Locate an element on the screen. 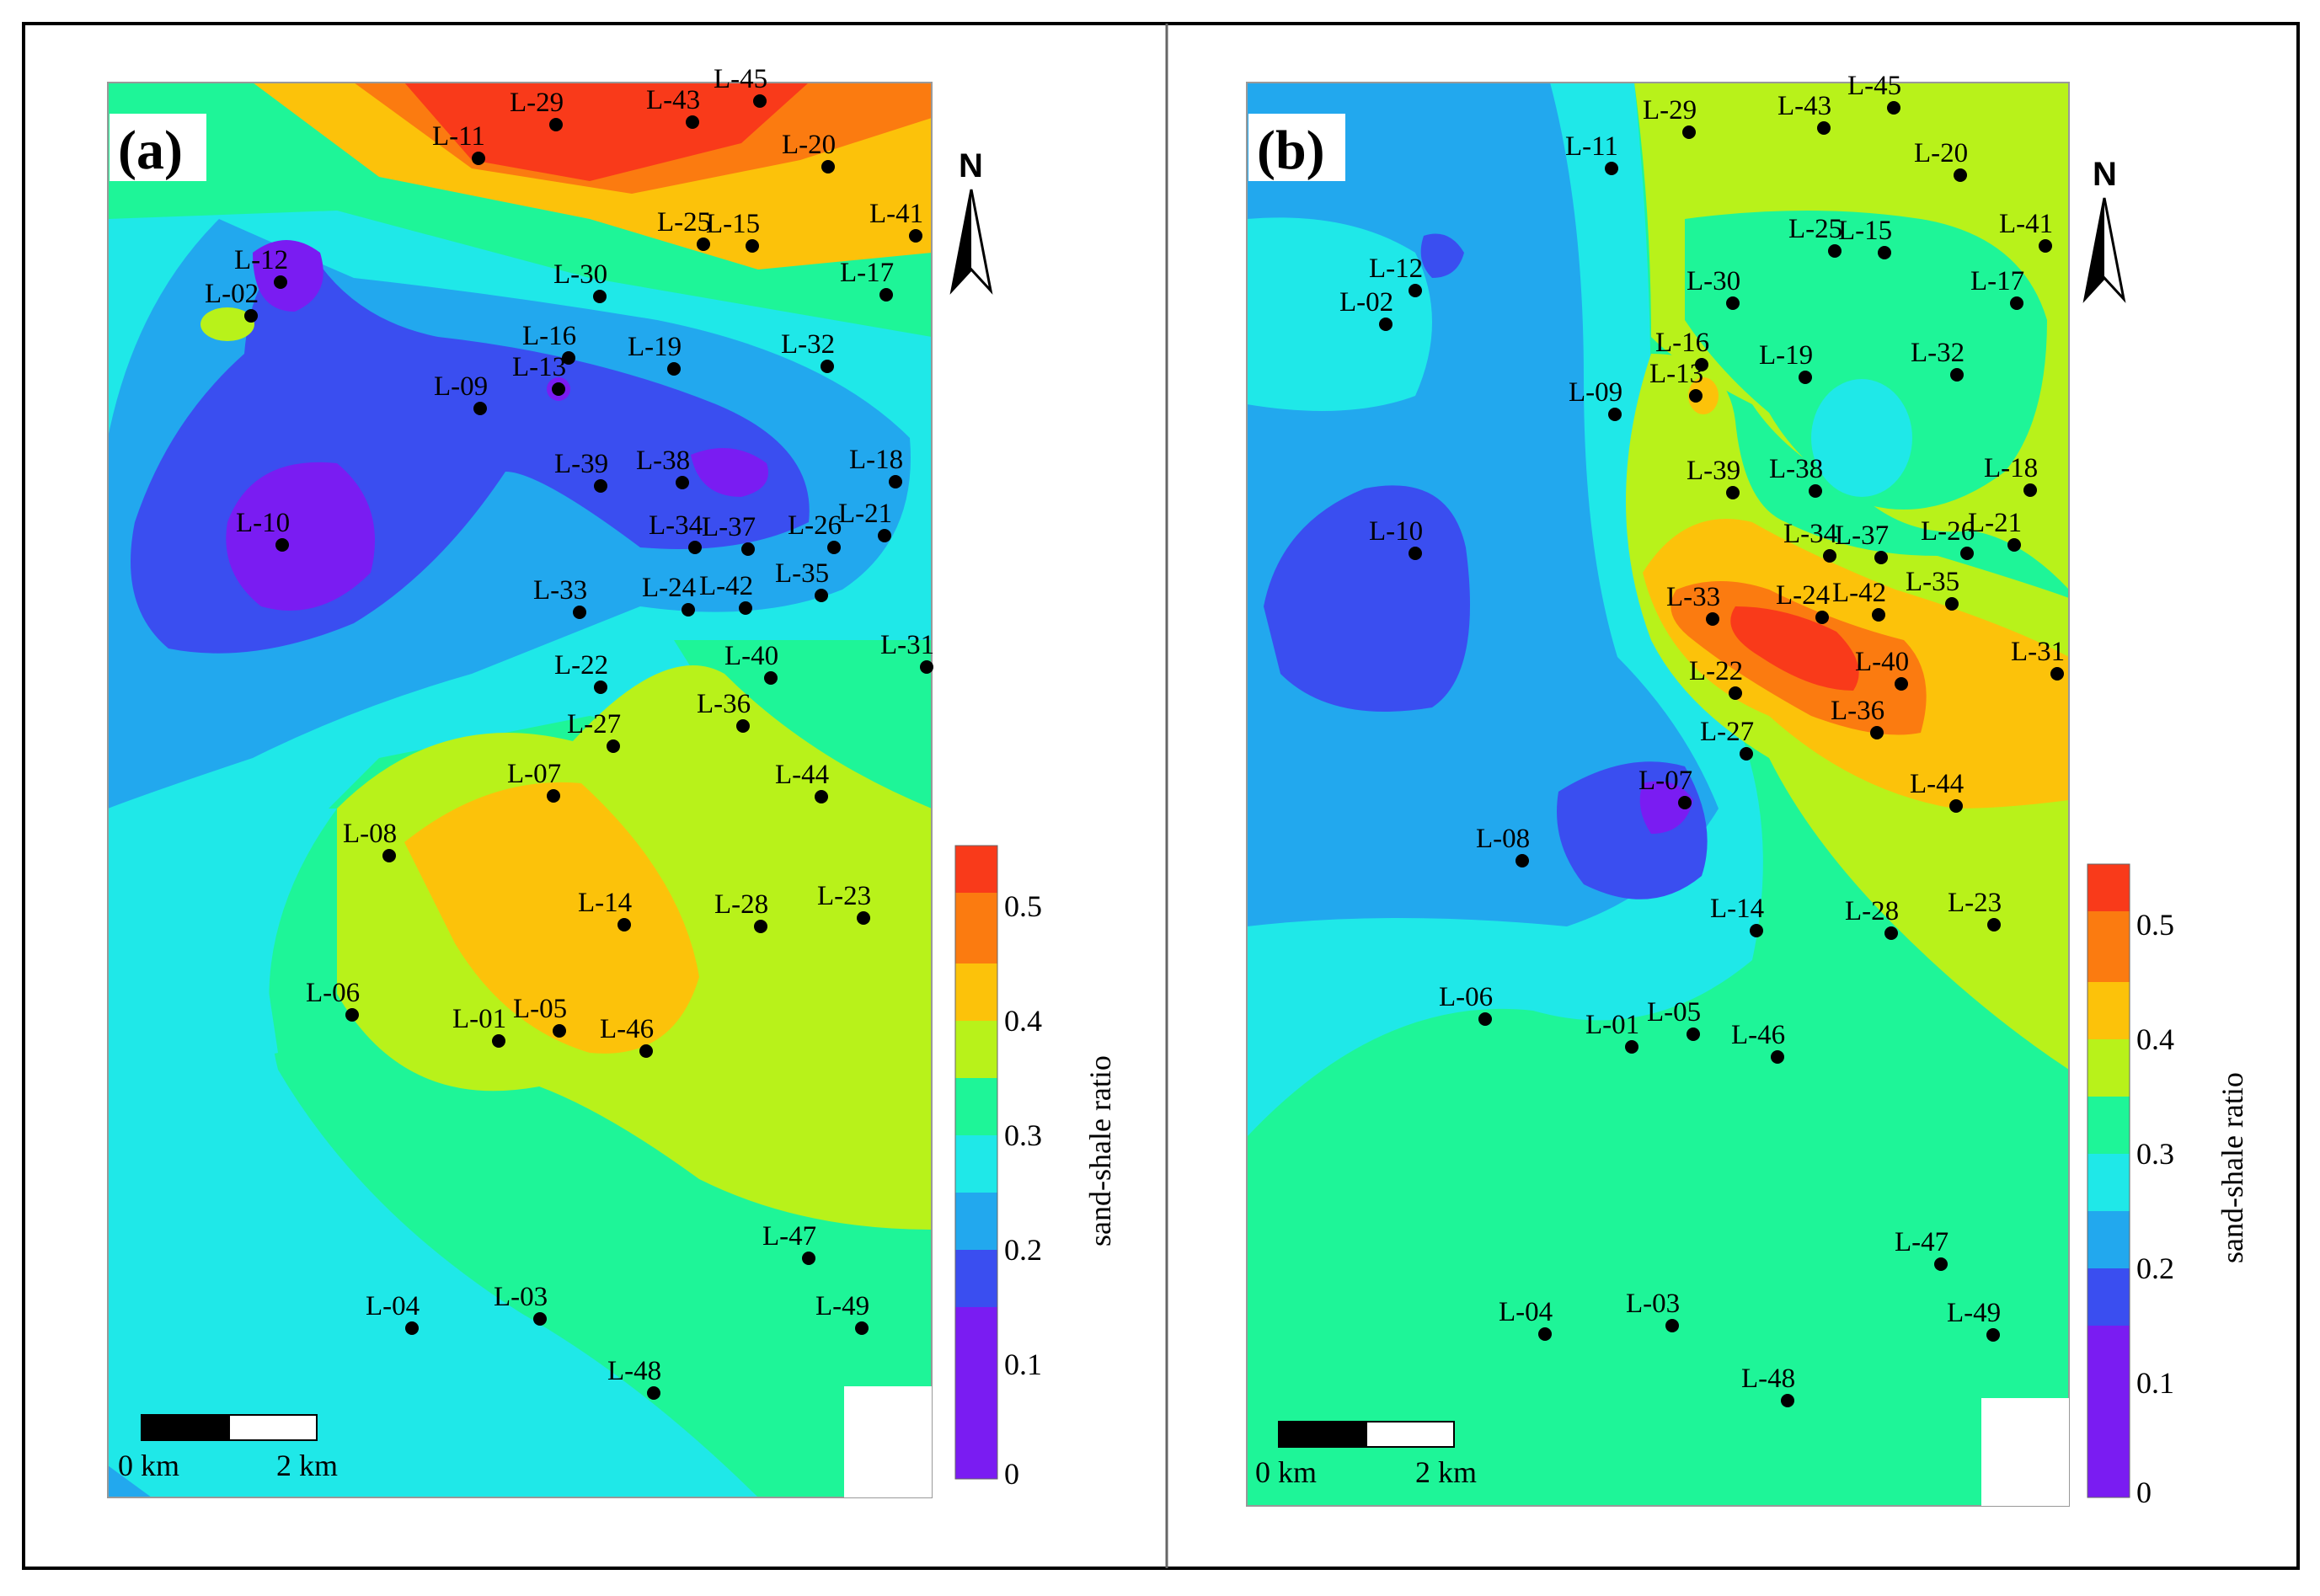 The image size is (2320, 1596). well-label: L-30 is located at coordinates (1713, 281).